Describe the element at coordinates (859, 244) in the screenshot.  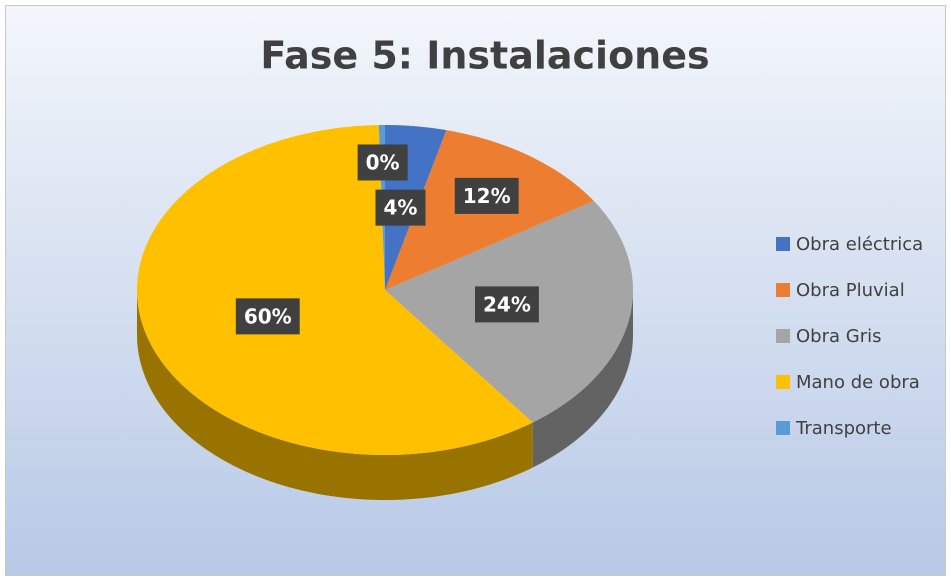
I see `legend-label: Obra eléctrica` at that location.